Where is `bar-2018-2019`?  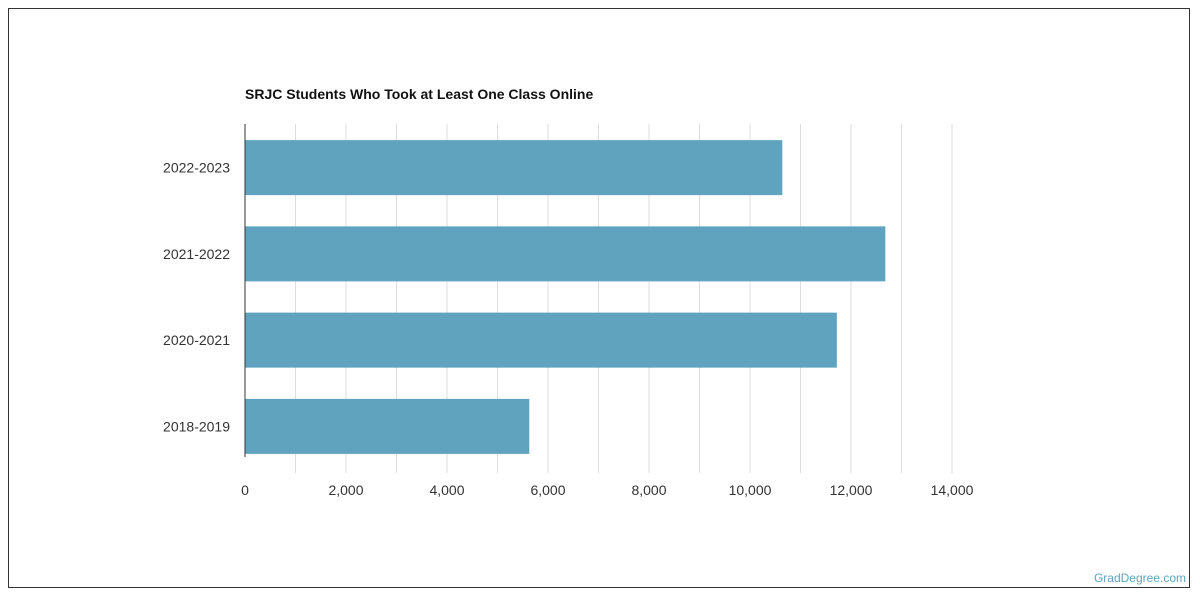 bar-2018-2019 is located at coordinates (387, 426).